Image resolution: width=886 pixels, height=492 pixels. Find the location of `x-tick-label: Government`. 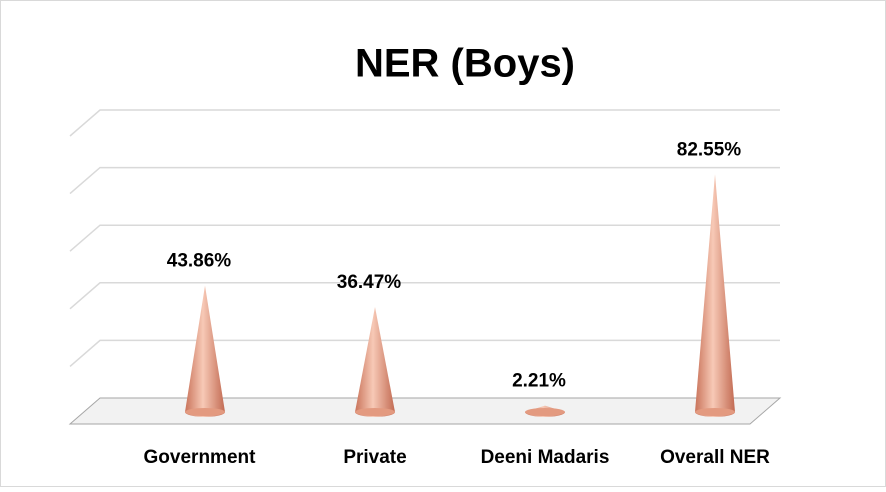

x-tick-label: Government is located at coordinates (200, 457).